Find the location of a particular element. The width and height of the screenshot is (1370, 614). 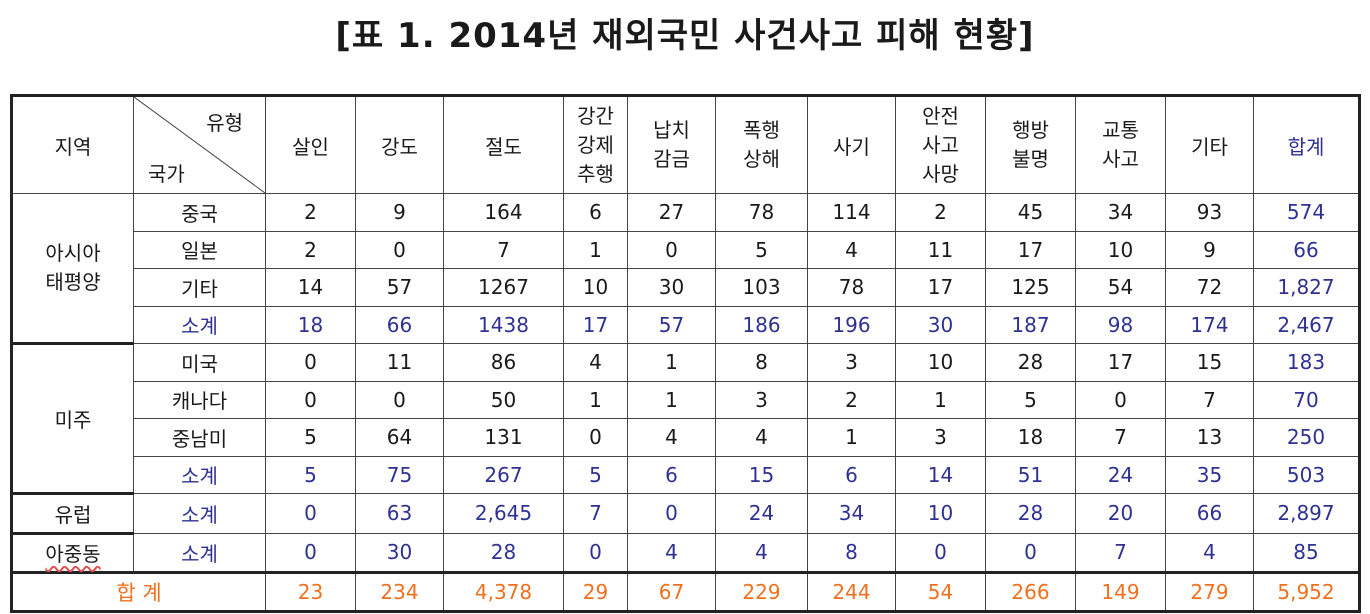

table-row: 소계 18 66 1438 17 57 186 196 30 187 98 174 2,467 is located at coordinates (686, 324).